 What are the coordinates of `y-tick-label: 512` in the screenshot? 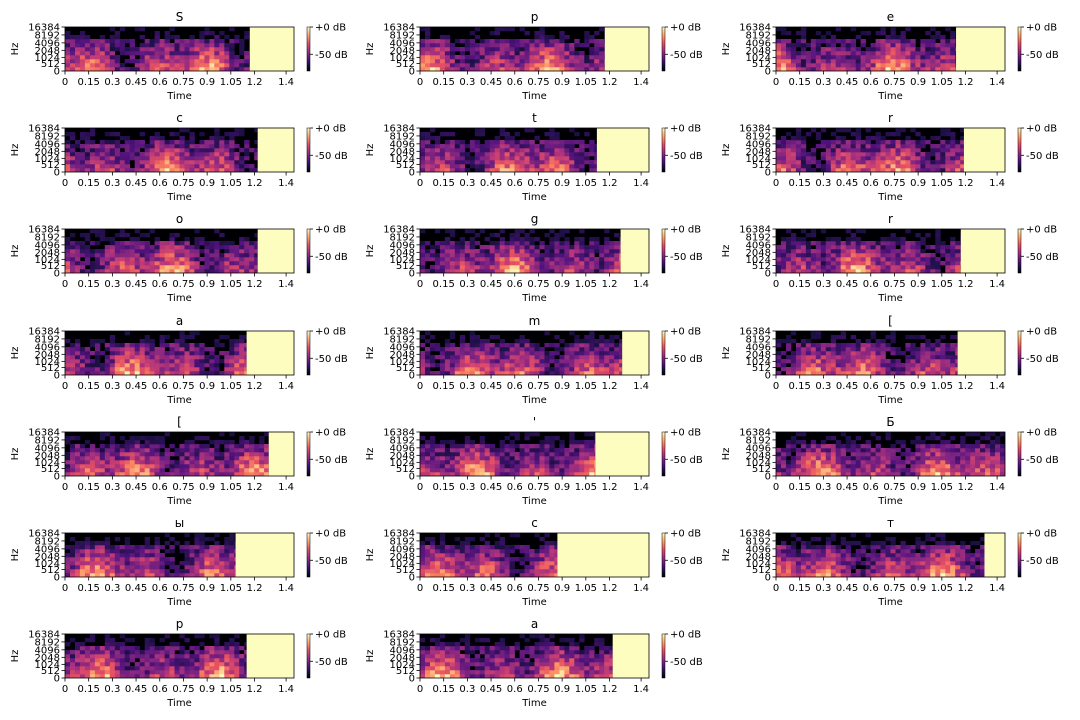 It's located at (50, 64).